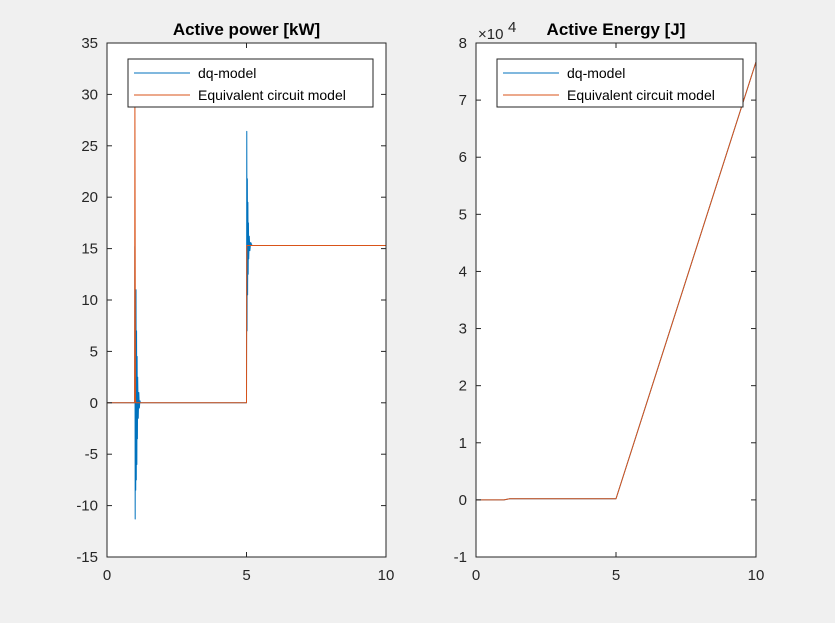 The width and height of the screenshot is (835, 623). What do you see at coordinates (89, 249) in the screenshot?
I see `y-tick-label: 15` at bounding box center [89, 249].